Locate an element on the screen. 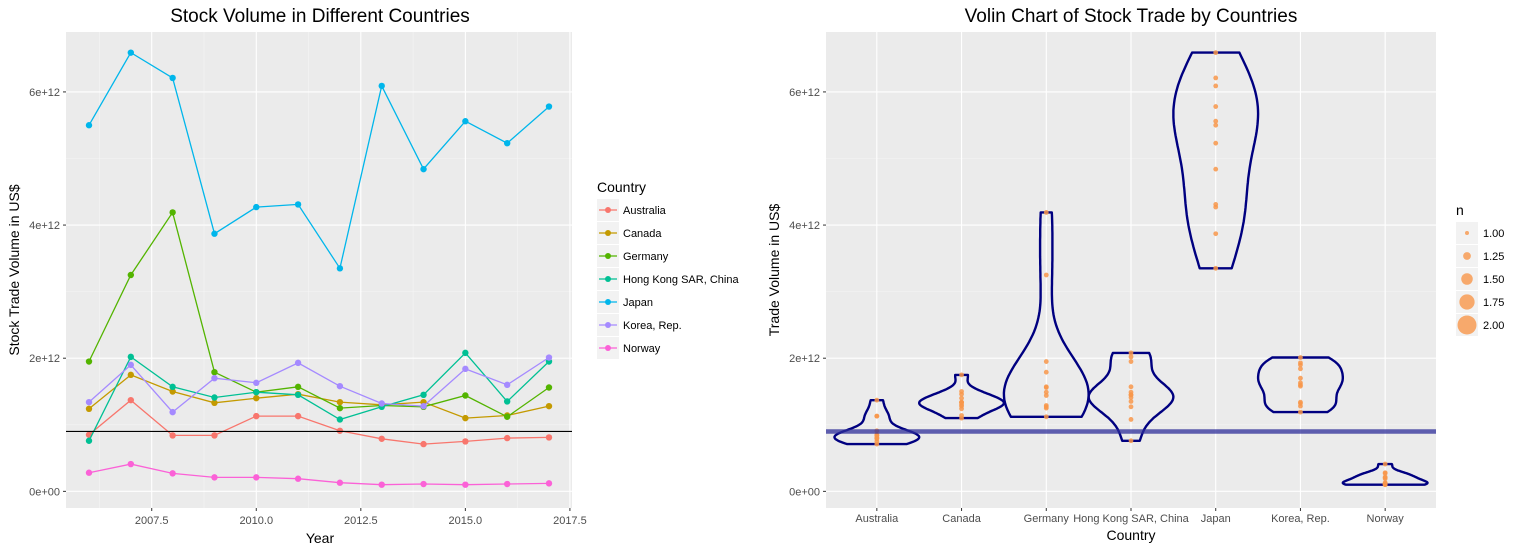  series-line-australia is located at coordinates (319, 422).